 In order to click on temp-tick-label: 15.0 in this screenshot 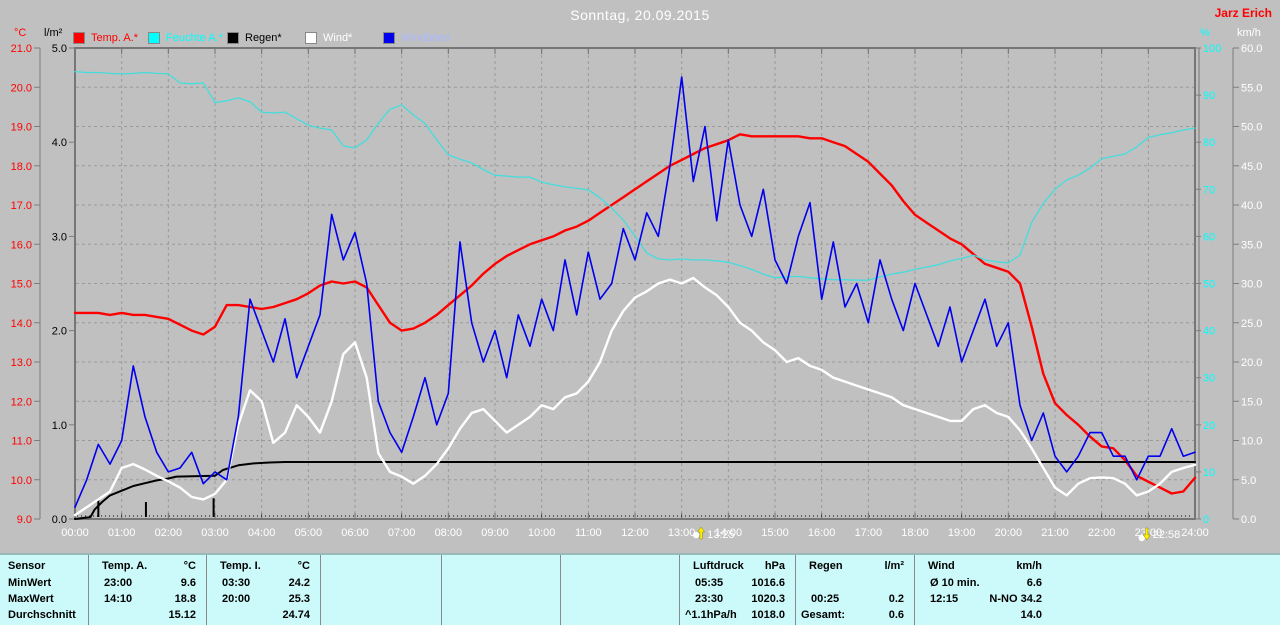, I will do `click(21, 285)`.